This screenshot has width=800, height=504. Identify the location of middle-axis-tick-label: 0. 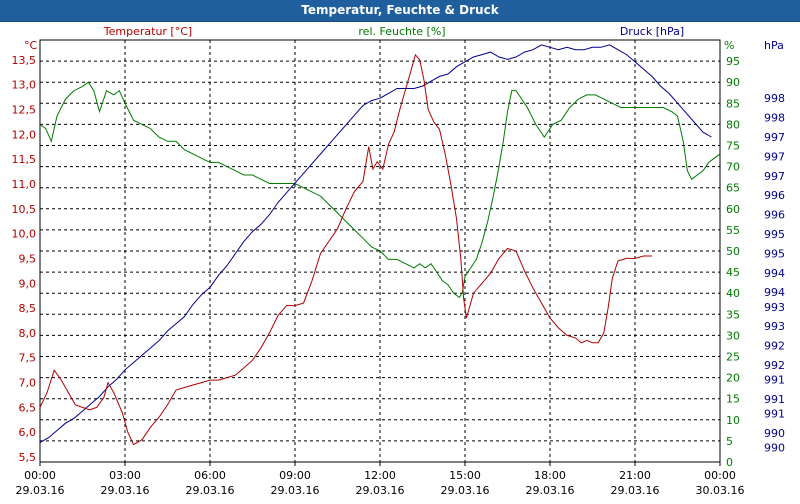
(729, 462).